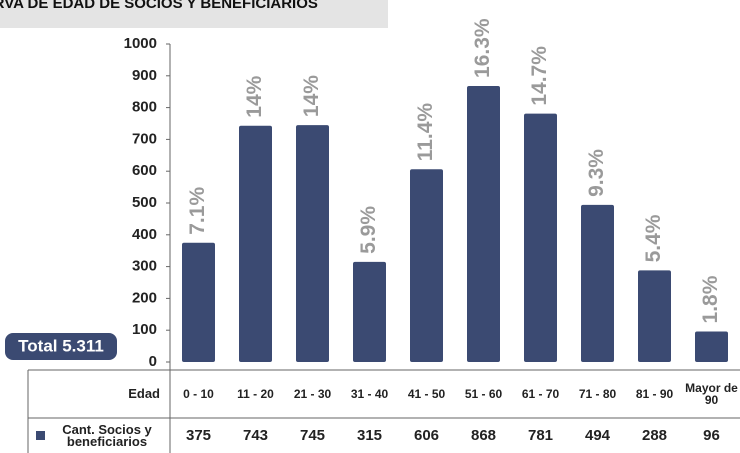 The width and height of the screenshot is (740, 453). What do you see at coordinates (144, 234) in the screenshot?
I see `y-tick-label: 400` at bounding box center [144, 234].